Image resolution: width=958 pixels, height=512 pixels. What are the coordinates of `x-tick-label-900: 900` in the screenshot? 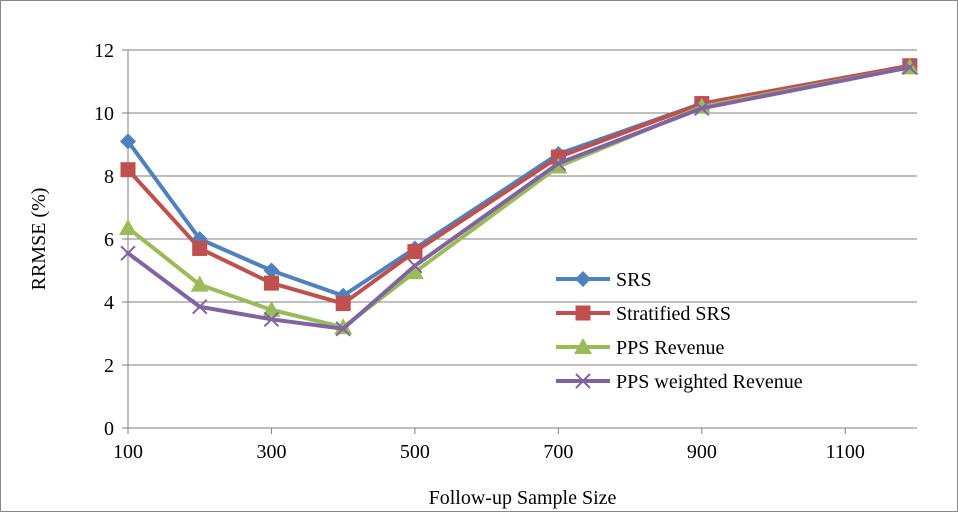 It's located at (702, 452).